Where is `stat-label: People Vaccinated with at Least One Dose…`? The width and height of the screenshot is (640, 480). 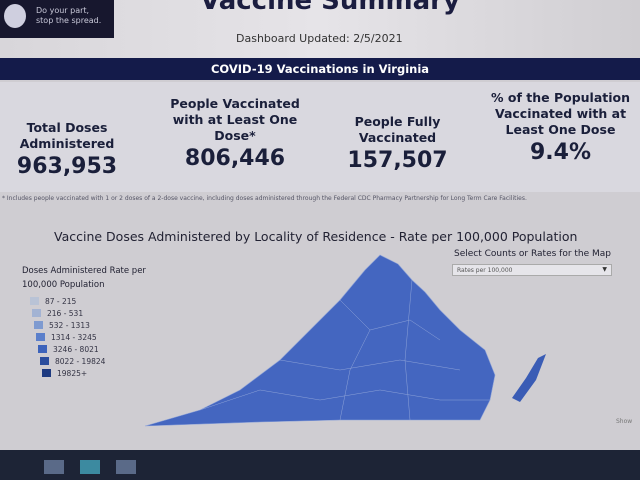
stat-label: People Vaccinated with at Least One Dose… is located at coordinates (235, 119).